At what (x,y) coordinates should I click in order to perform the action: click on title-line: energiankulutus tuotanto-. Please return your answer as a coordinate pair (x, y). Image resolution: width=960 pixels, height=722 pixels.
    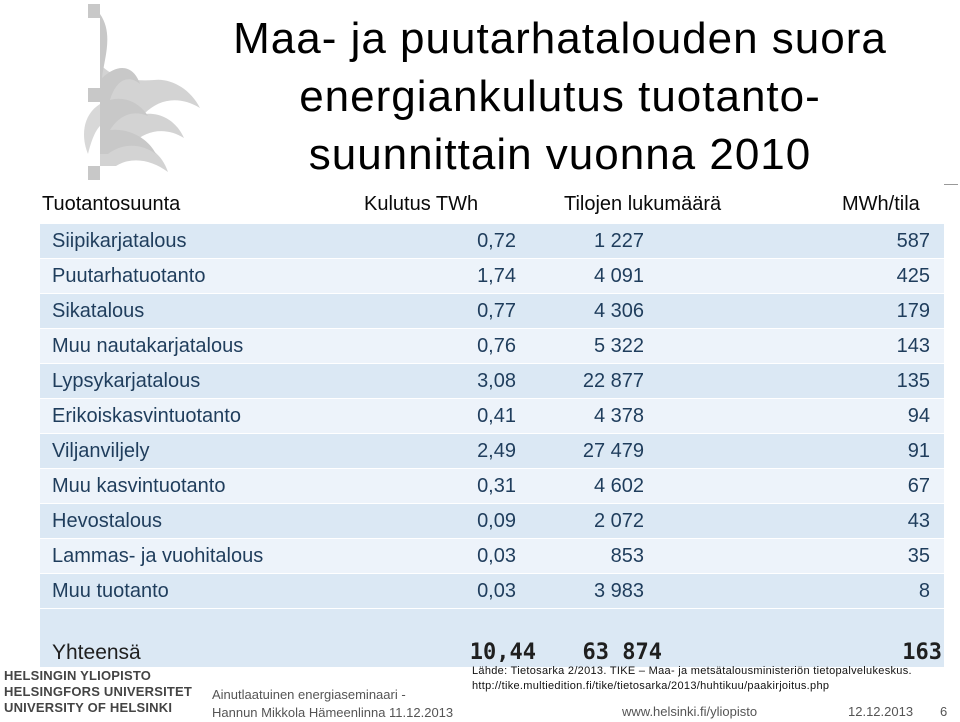
    Looking at the image, I should click on (560, 96).